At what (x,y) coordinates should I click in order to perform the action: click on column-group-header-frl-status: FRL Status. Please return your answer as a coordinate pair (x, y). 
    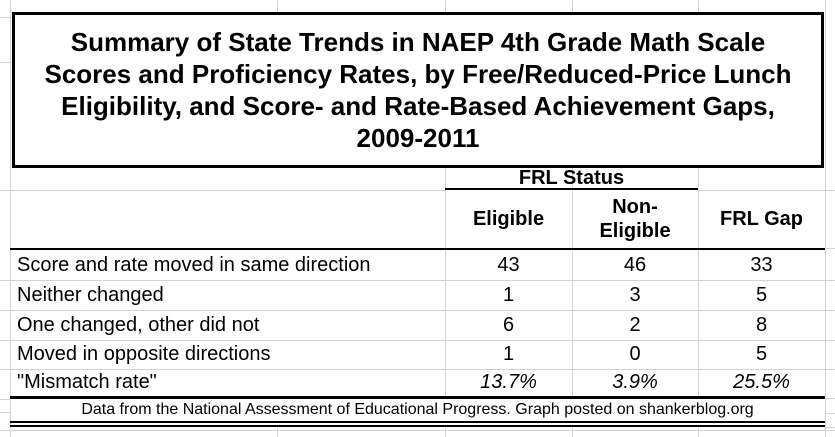
    Looking at the image, I should click on (571, 177).